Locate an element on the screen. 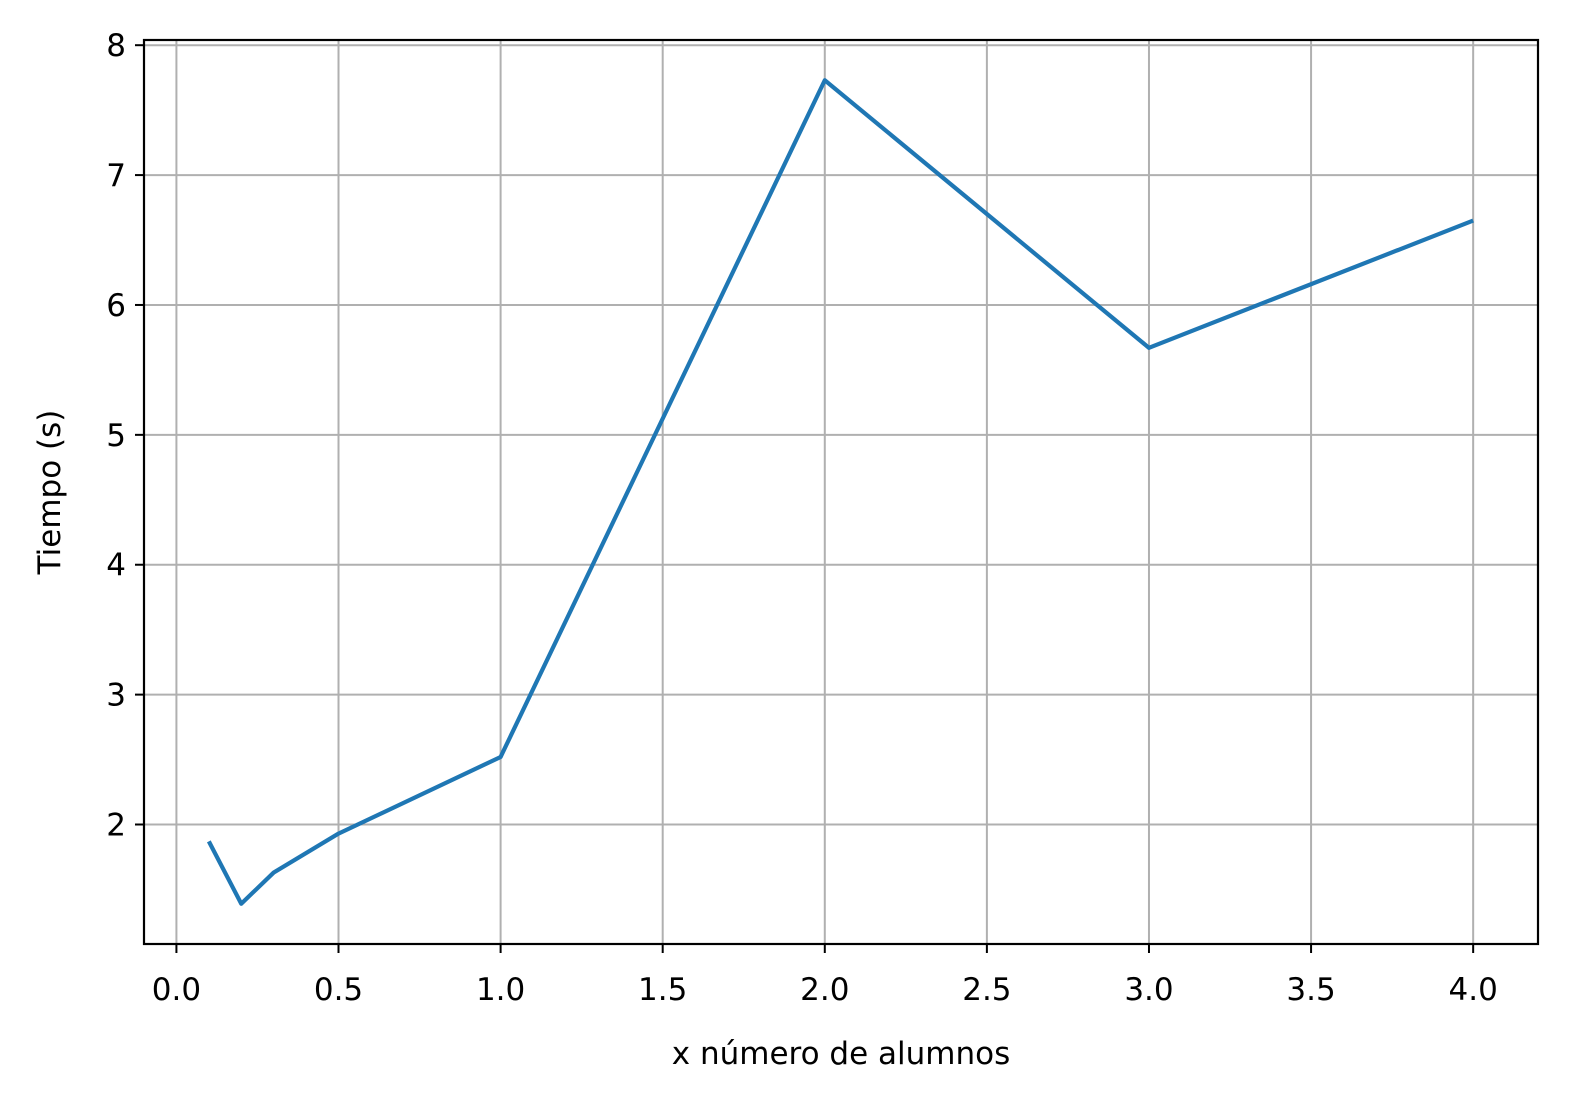 The height and width of the screenshot is (1110, 1569). y-tick-label: 2 is located at coordinates (116, 826).